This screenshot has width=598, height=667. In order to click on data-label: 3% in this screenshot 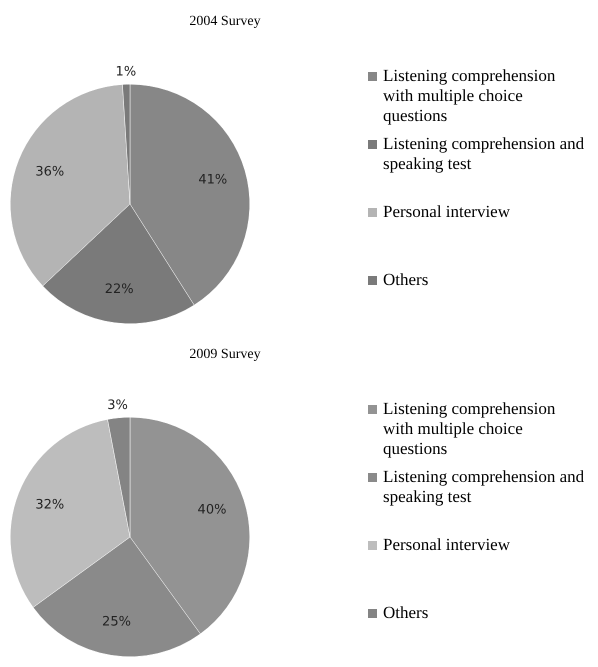, I will do `click(117, 406)`.